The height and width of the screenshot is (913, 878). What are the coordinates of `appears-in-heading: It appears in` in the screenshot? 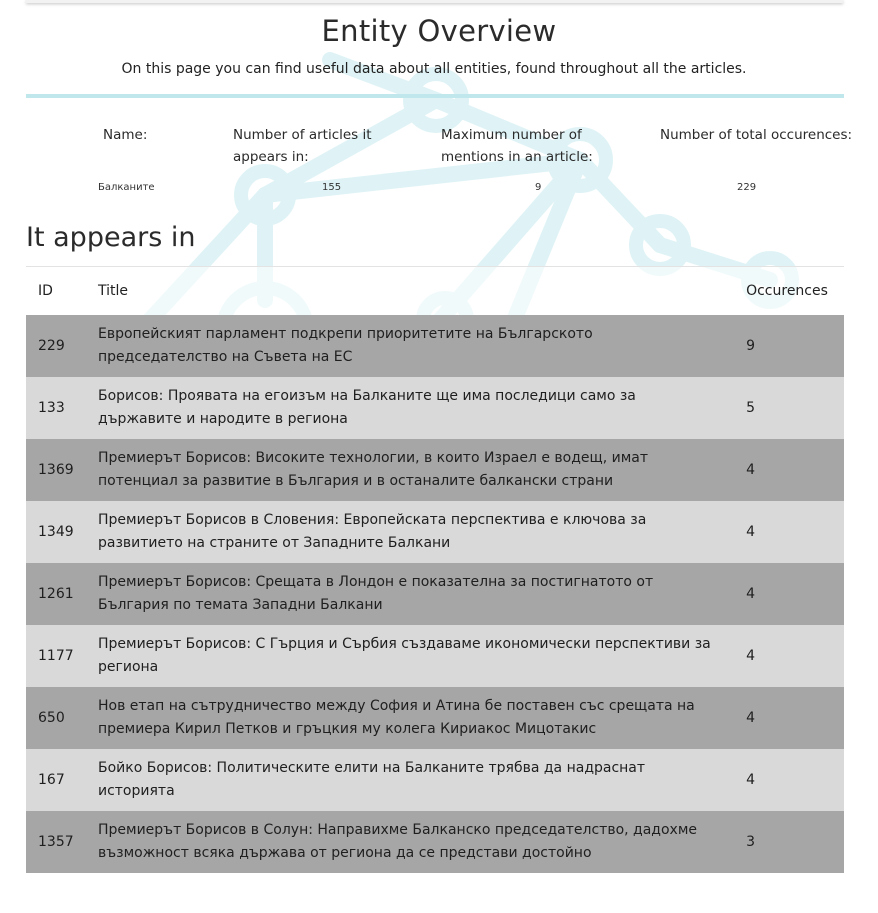 It's located at (111, 237).